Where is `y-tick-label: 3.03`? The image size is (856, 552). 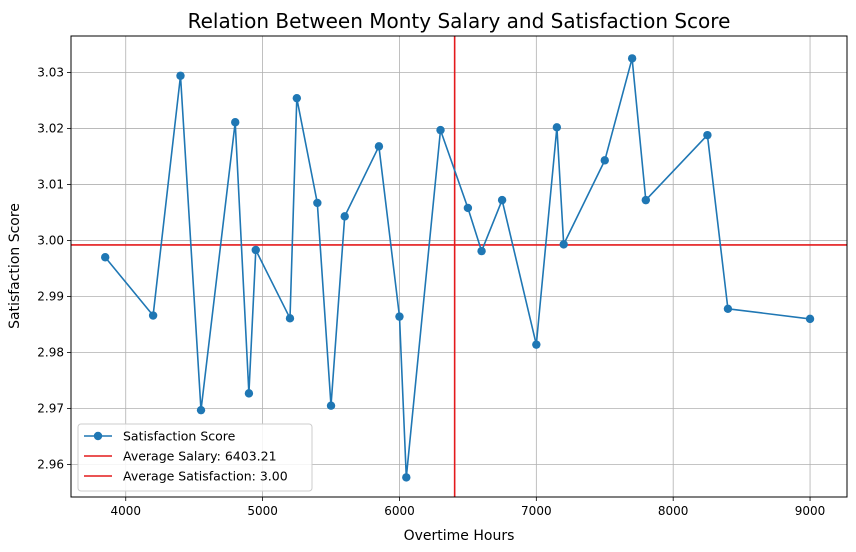
y-tick-label: 3.03 is located at coordinates (50, 72).